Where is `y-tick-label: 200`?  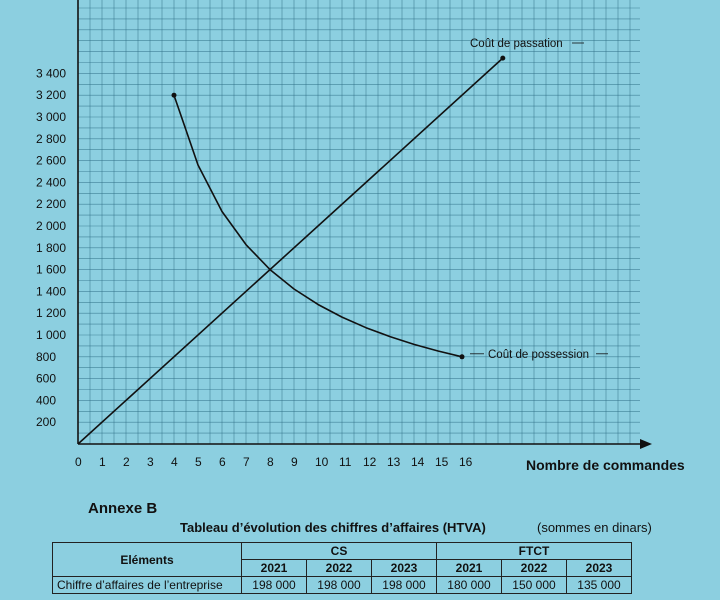 y-tick-label: 200 is located at coordinates (46, 422).